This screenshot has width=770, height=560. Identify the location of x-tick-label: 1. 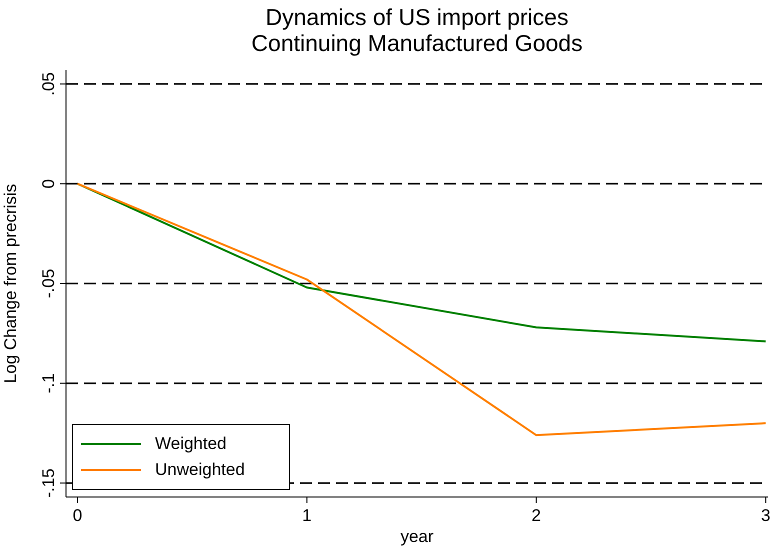
(307, 515).